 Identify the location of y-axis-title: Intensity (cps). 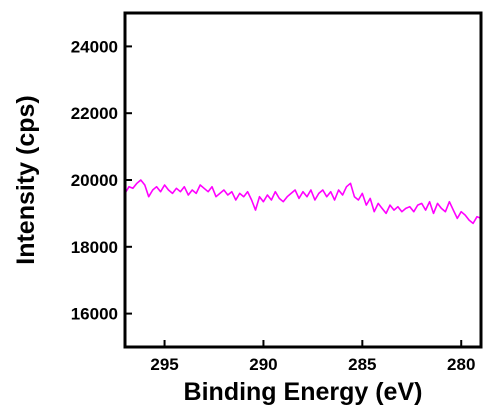
(26, 179).